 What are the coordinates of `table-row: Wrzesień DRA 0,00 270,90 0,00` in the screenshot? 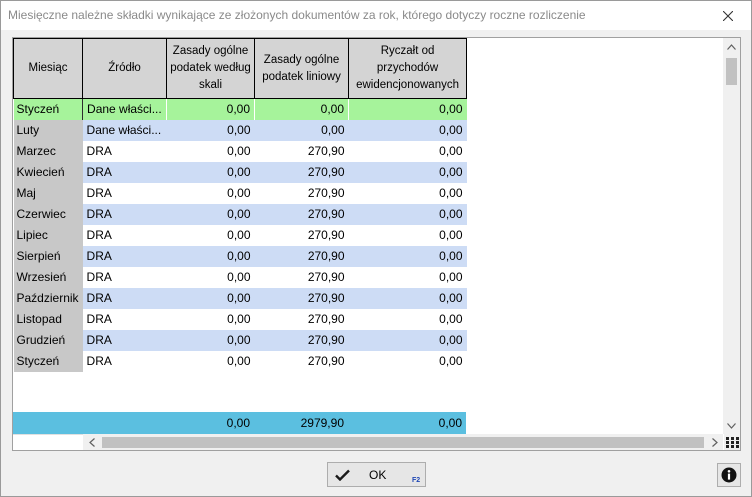 It's located at (240, 277).